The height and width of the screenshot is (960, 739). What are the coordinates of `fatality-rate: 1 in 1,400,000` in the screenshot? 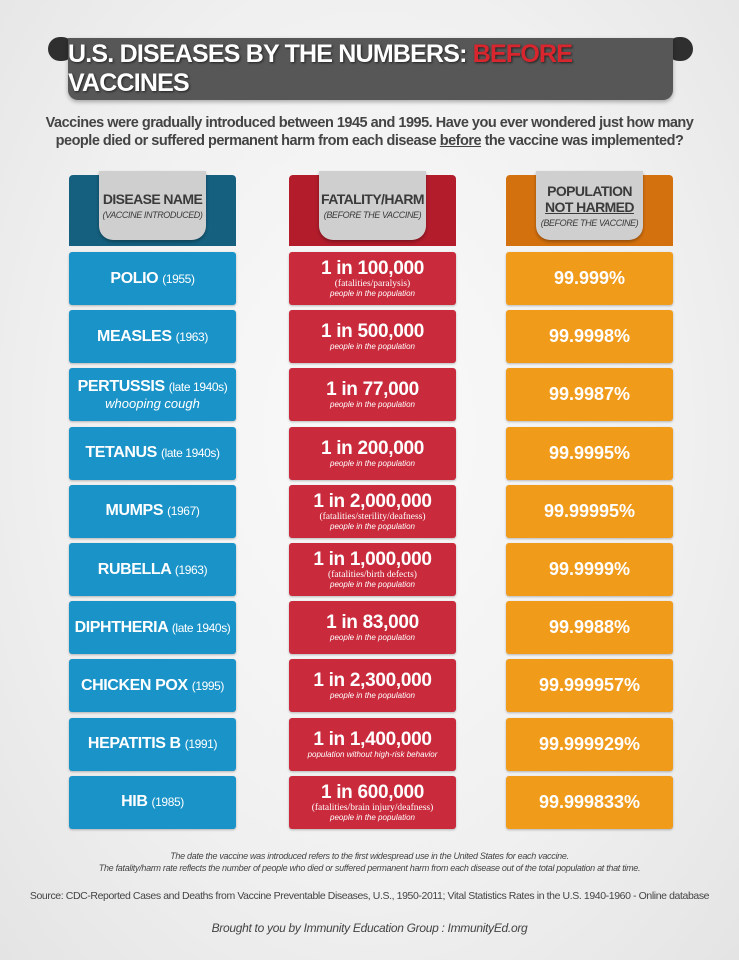 It's located at (372, 739).